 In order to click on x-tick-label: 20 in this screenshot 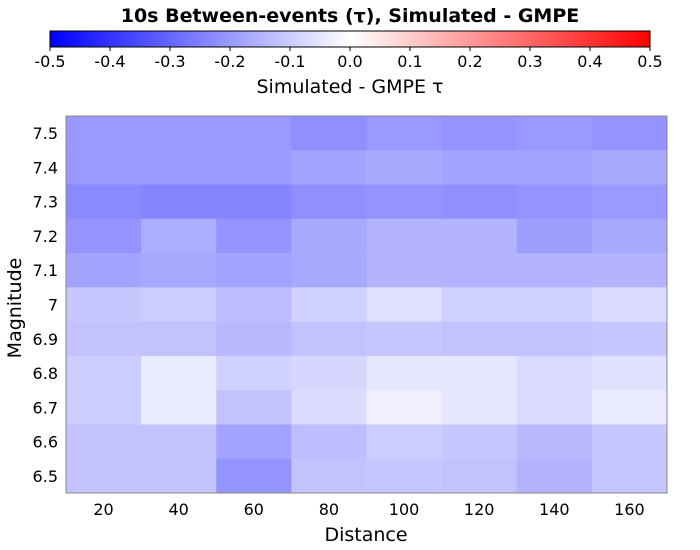, I will do `click(103, 509)`.